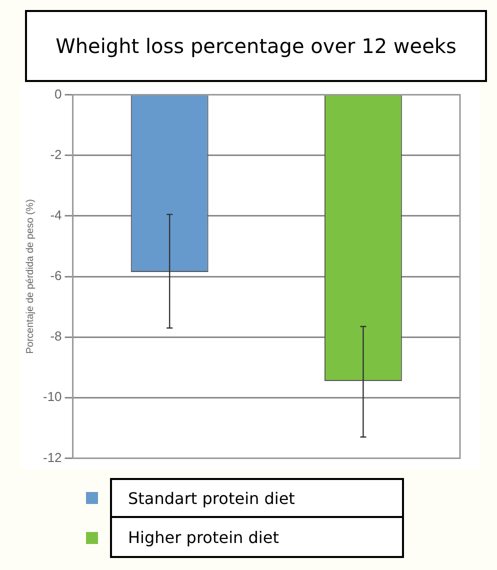  I want to click on y-tick-label: -12, so click(52, 457).